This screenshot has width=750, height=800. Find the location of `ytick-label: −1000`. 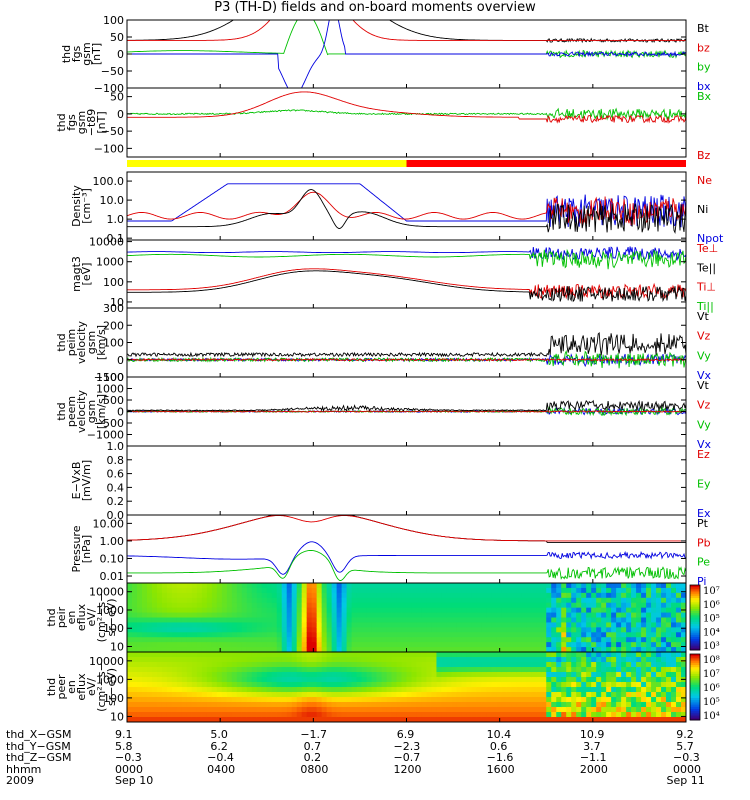

ytick-label: −1000 is located at coordinates (105, 435).